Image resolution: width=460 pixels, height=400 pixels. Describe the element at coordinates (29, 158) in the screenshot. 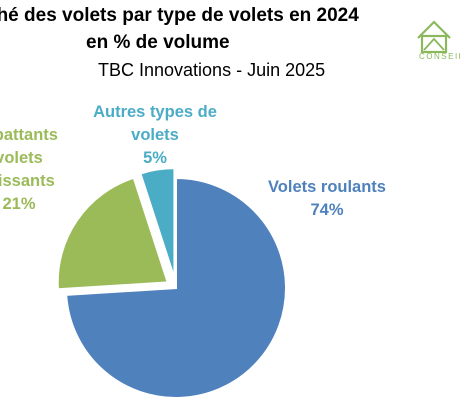

I see `category-label: s battants volets ulissants` at that location.